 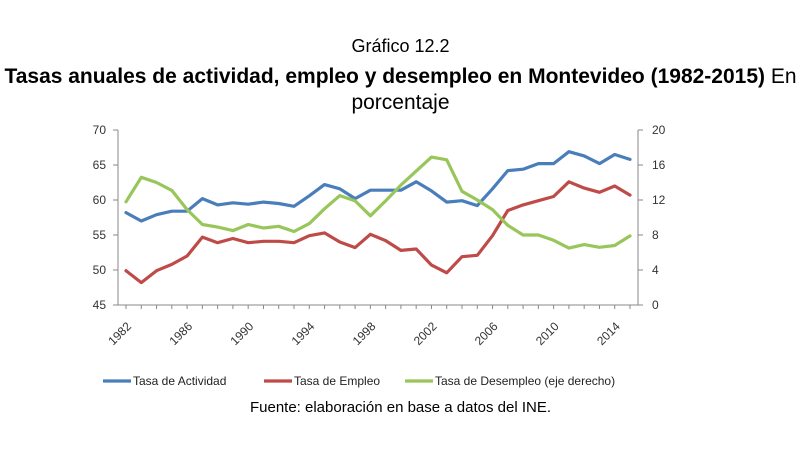 What do you see at coordinates (100, 200) in the screenshot?
I see `y-tick-label-left: 60` at bounding box center [100, 200].